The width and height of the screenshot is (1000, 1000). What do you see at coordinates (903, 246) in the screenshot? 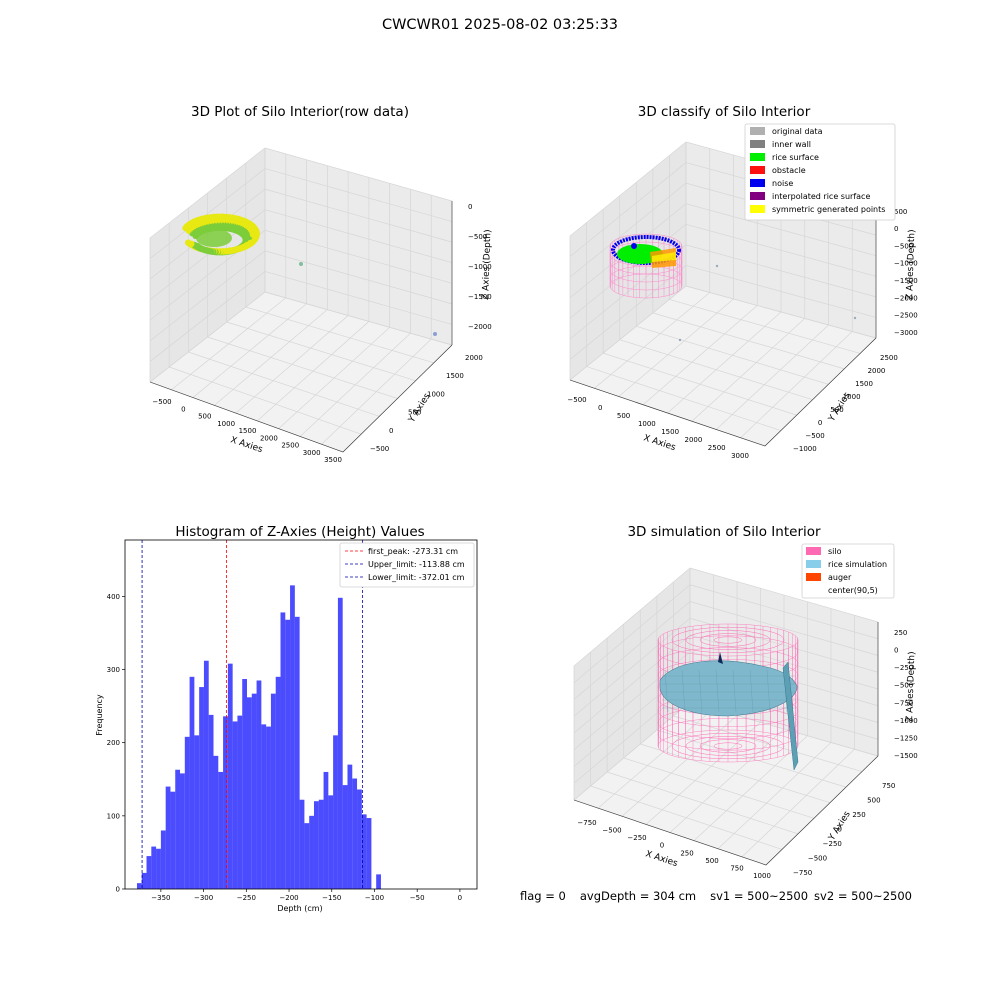
I see `z-tick-label: −500` at bounding box center [903, 246].